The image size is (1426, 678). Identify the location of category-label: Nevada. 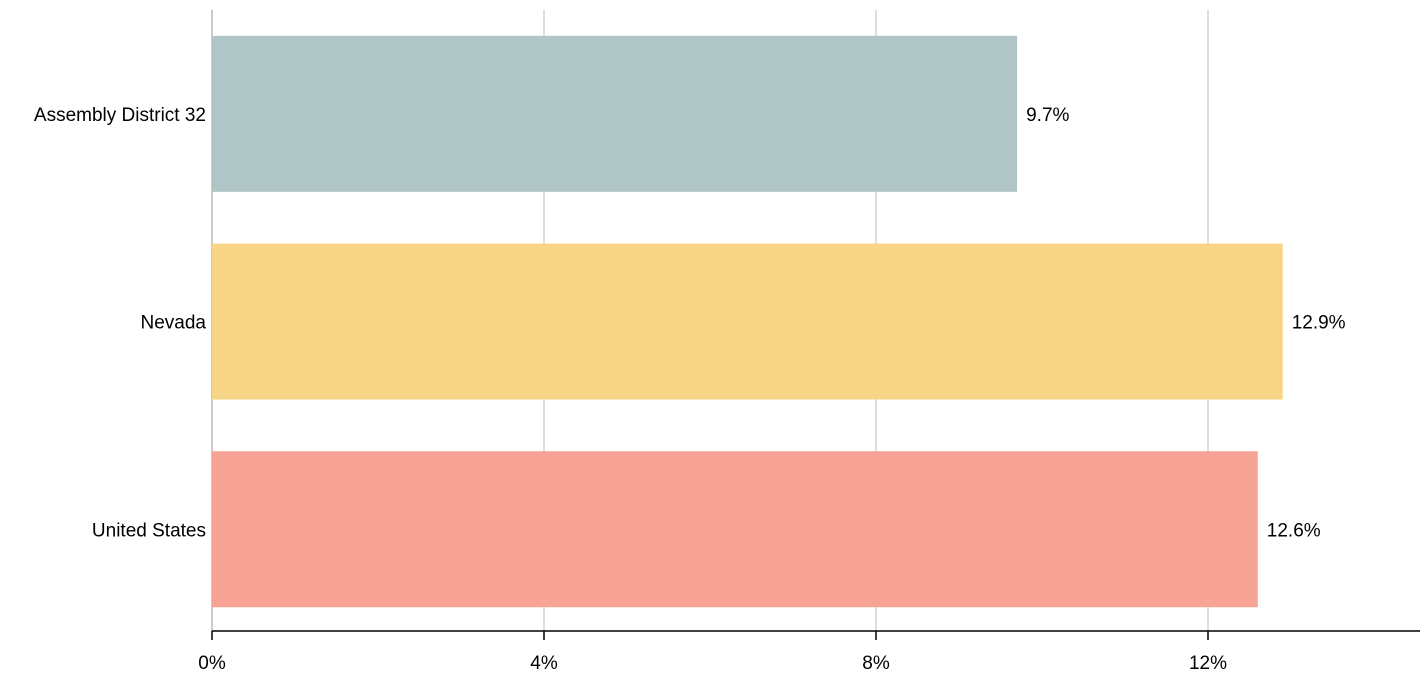
(174, 323).